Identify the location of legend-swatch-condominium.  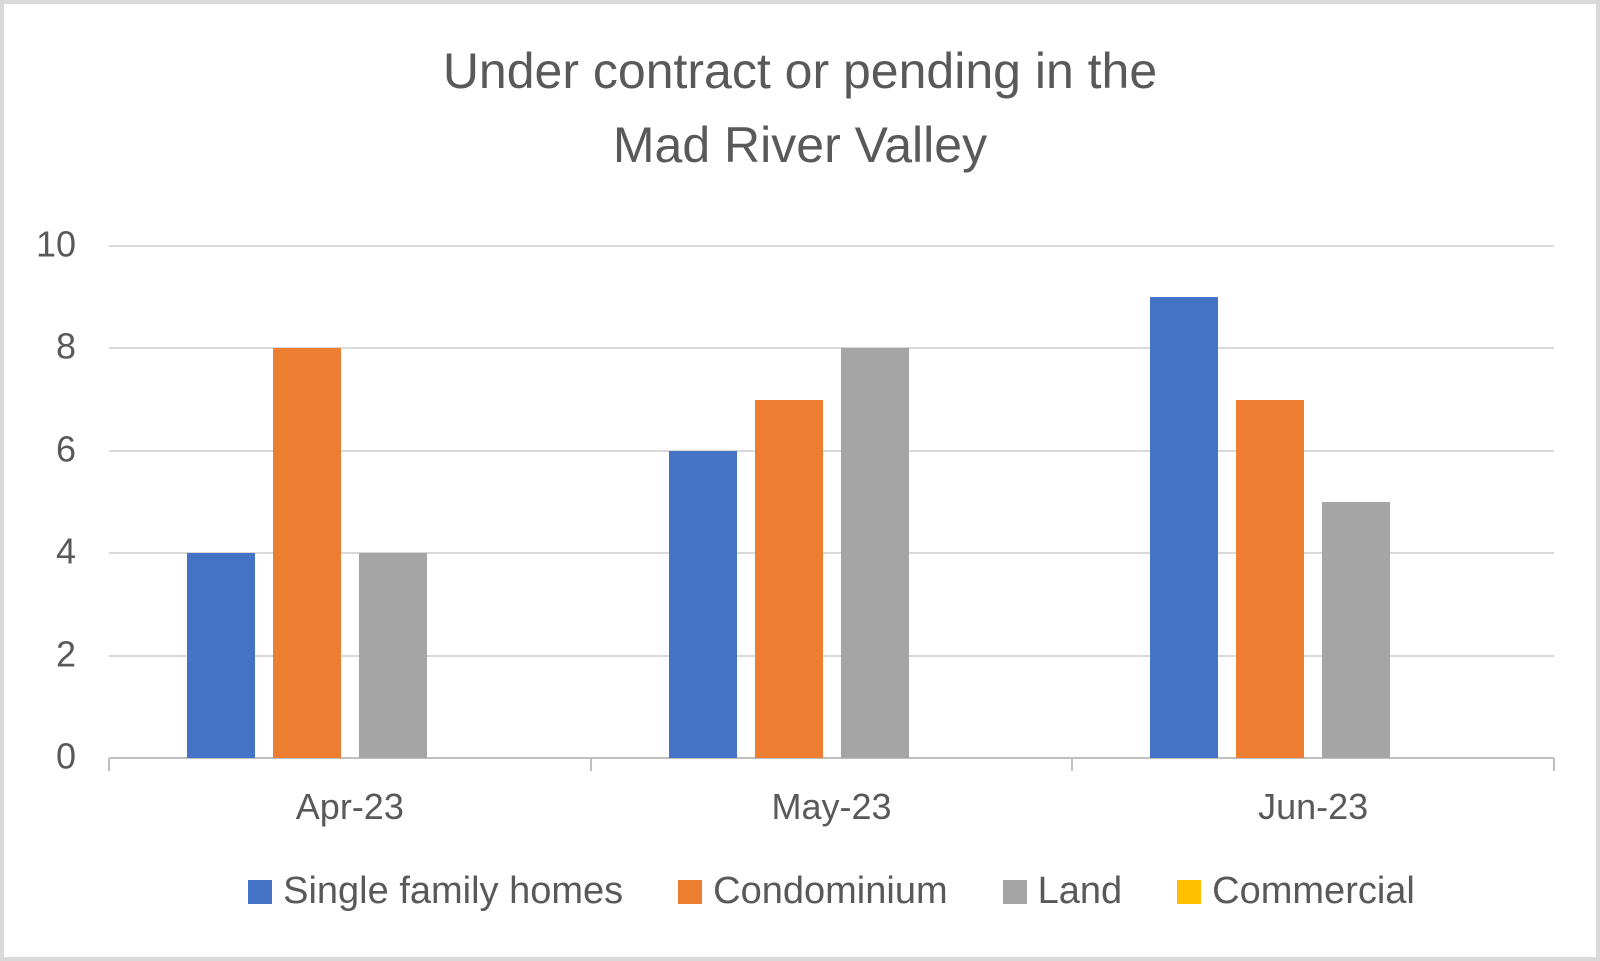
(690, 891).